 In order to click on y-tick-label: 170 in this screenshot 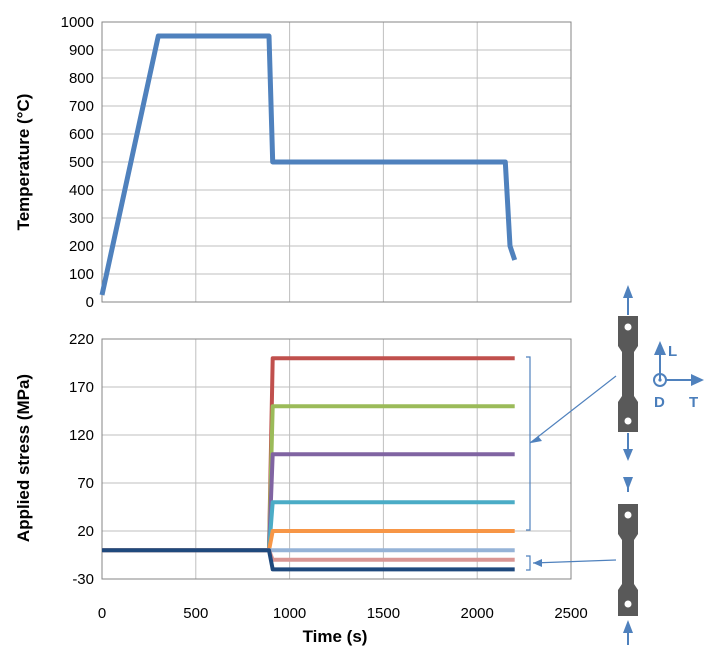, I will do `click(81, 387)`.